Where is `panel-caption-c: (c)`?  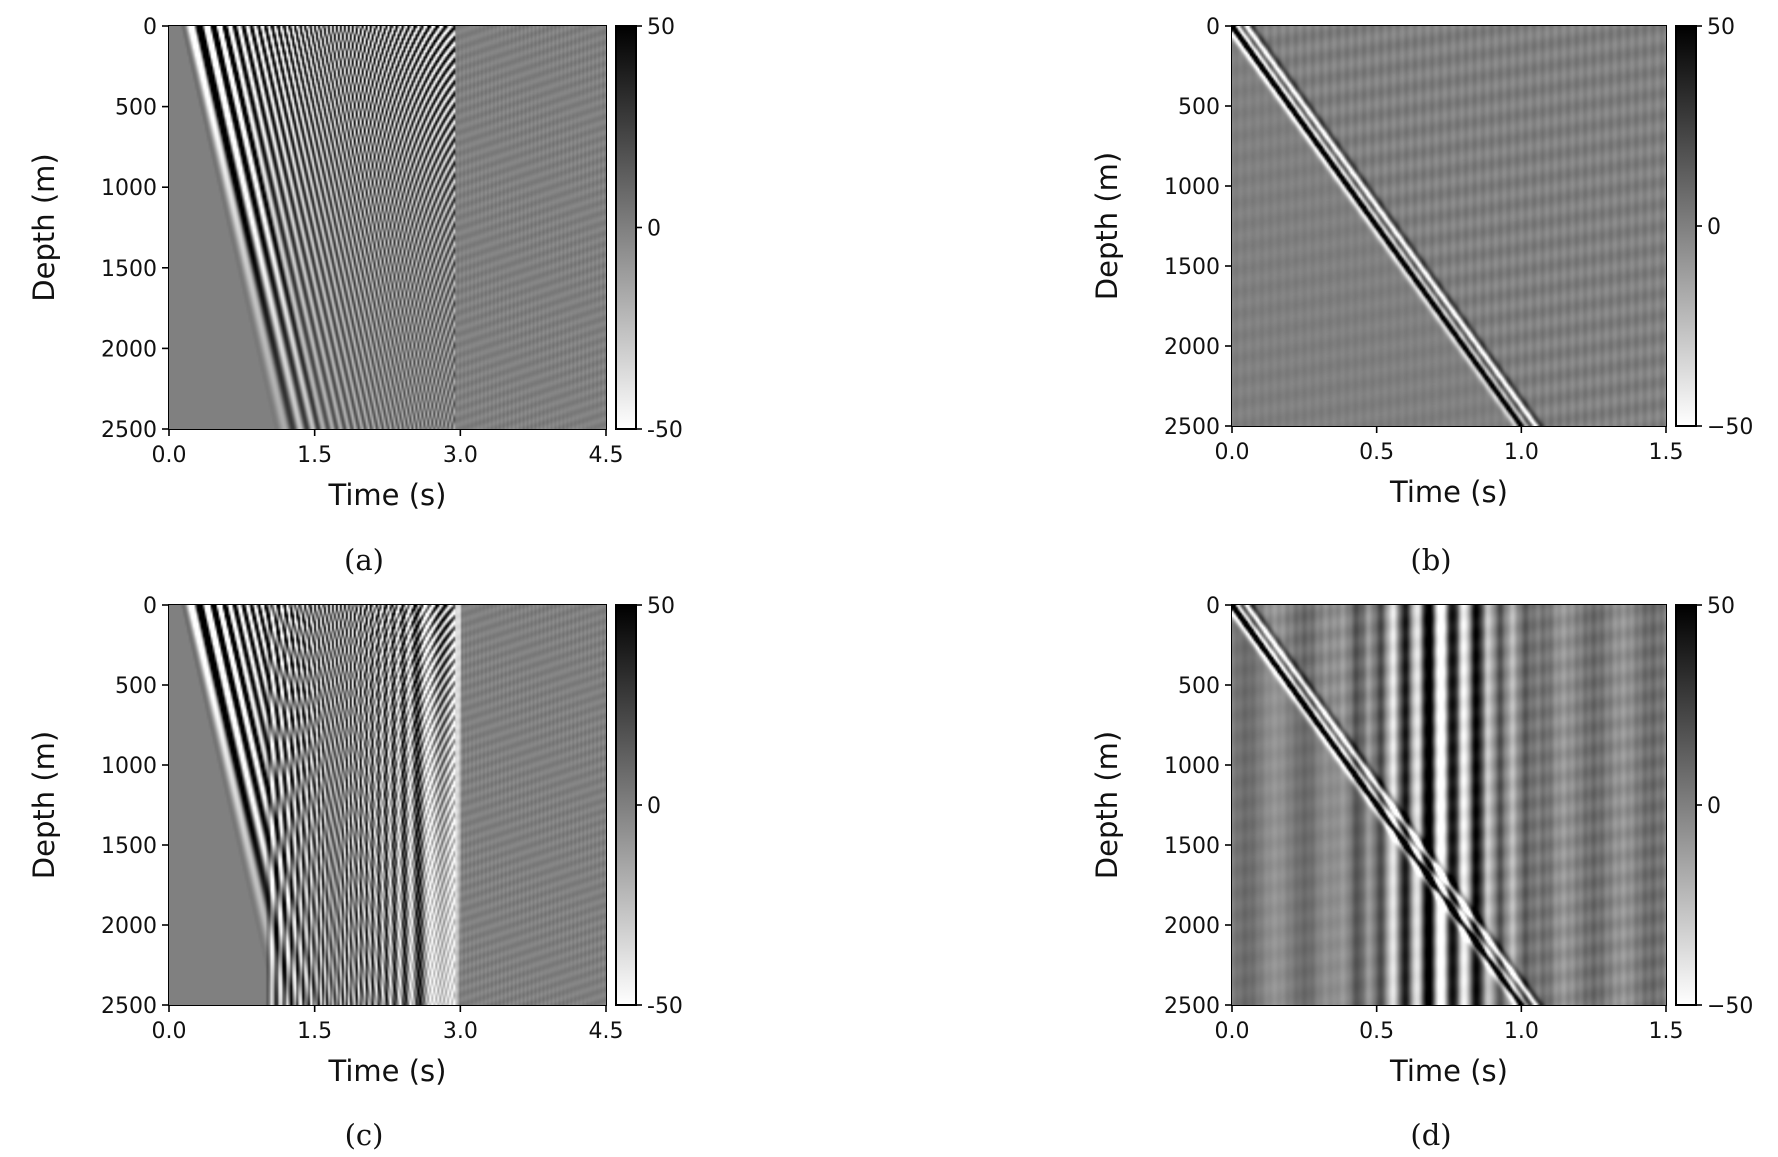 panel-caption-c: (c) is located at coordinates (364, 1135).